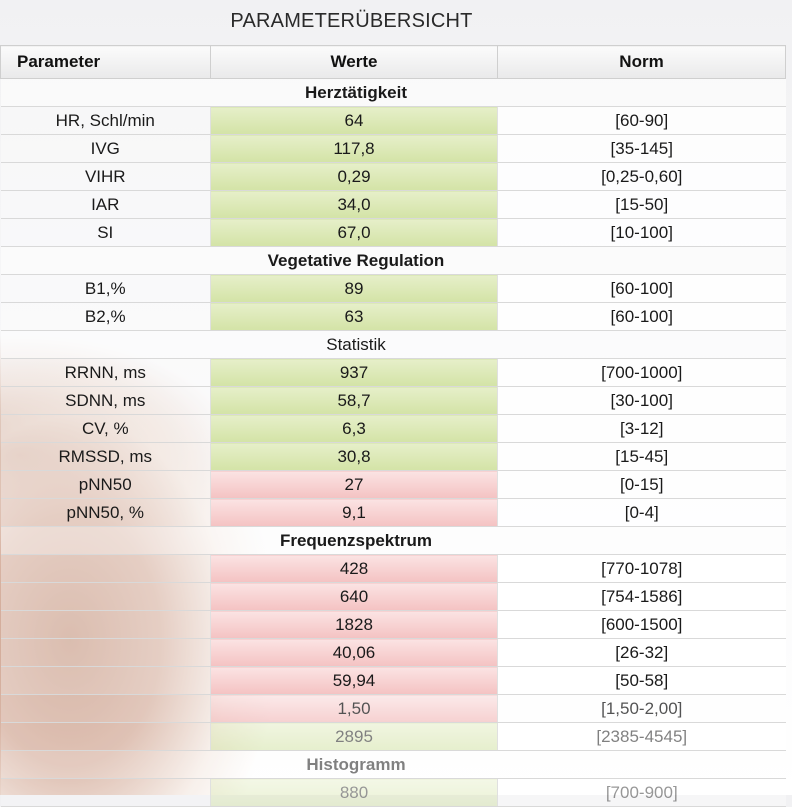  I want to click on table-row: pNN50, % 9,1 [0-4], so click(393, 512).